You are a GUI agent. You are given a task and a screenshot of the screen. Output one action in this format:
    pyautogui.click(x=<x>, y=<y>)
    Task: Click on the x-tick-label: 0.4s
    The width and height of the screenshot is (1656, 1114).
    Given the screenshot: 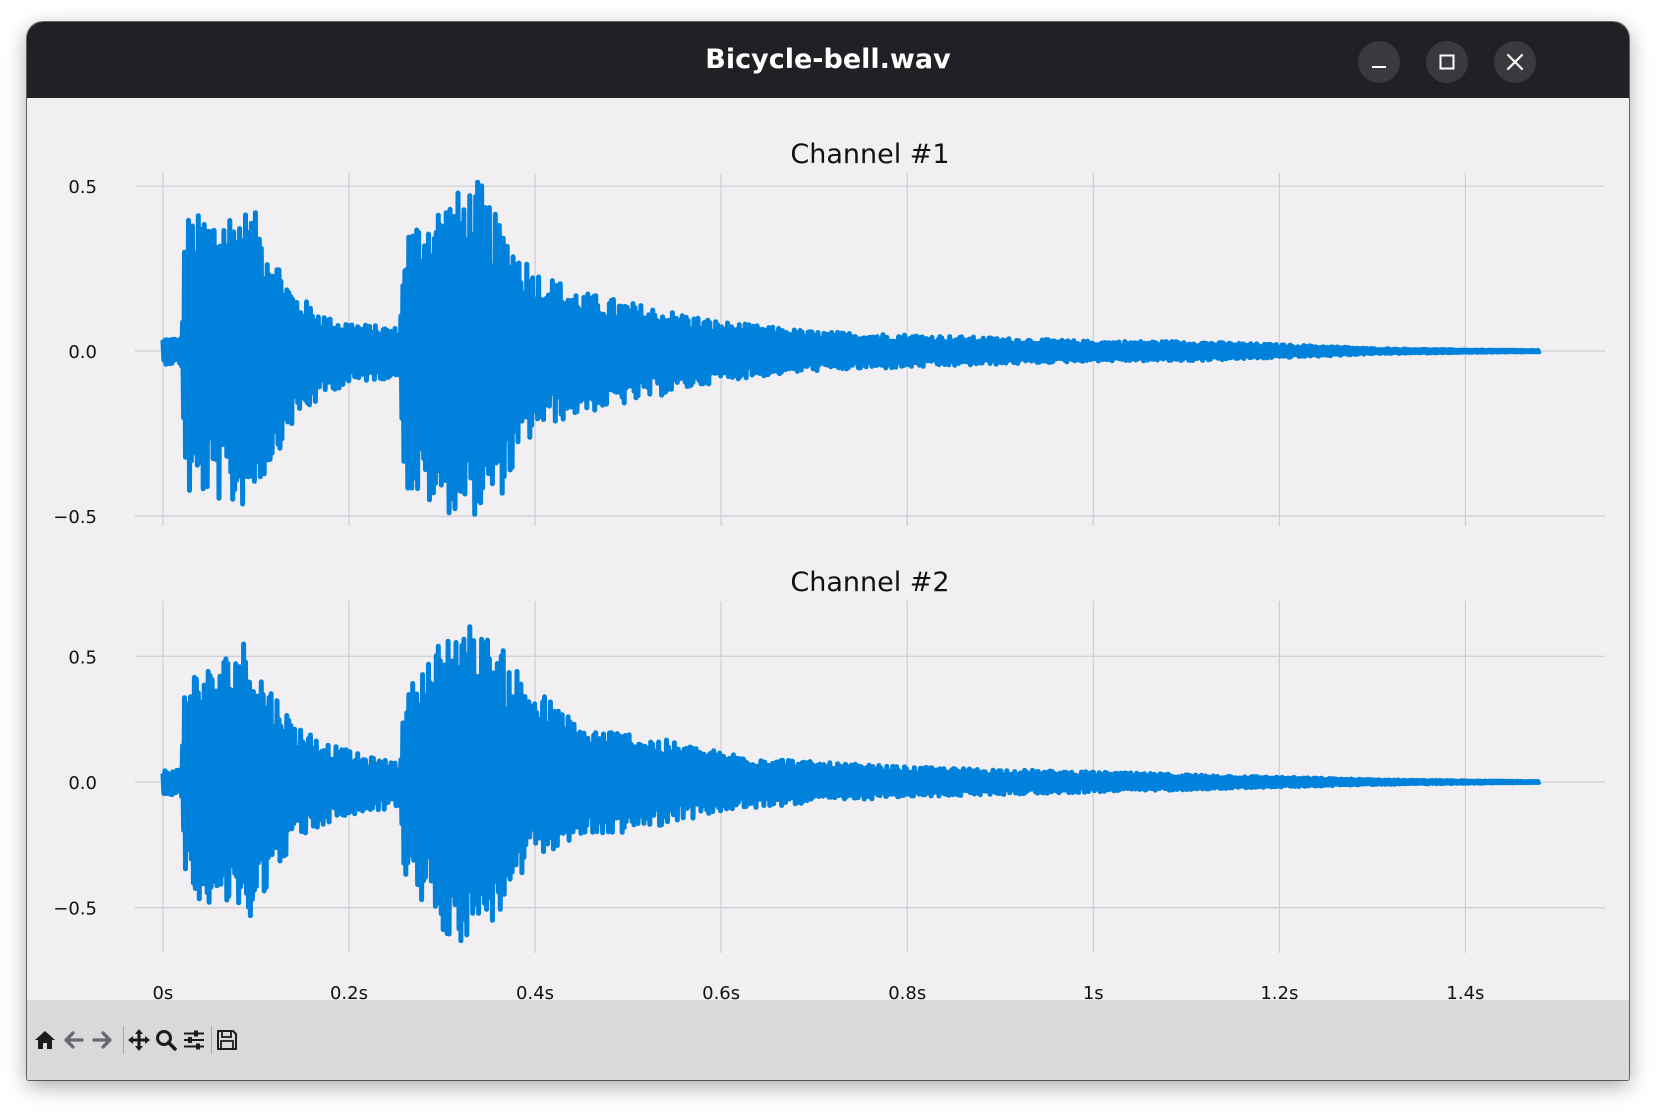 What is the action you would take?
    pyautogui.click(x=535, y=992)
    